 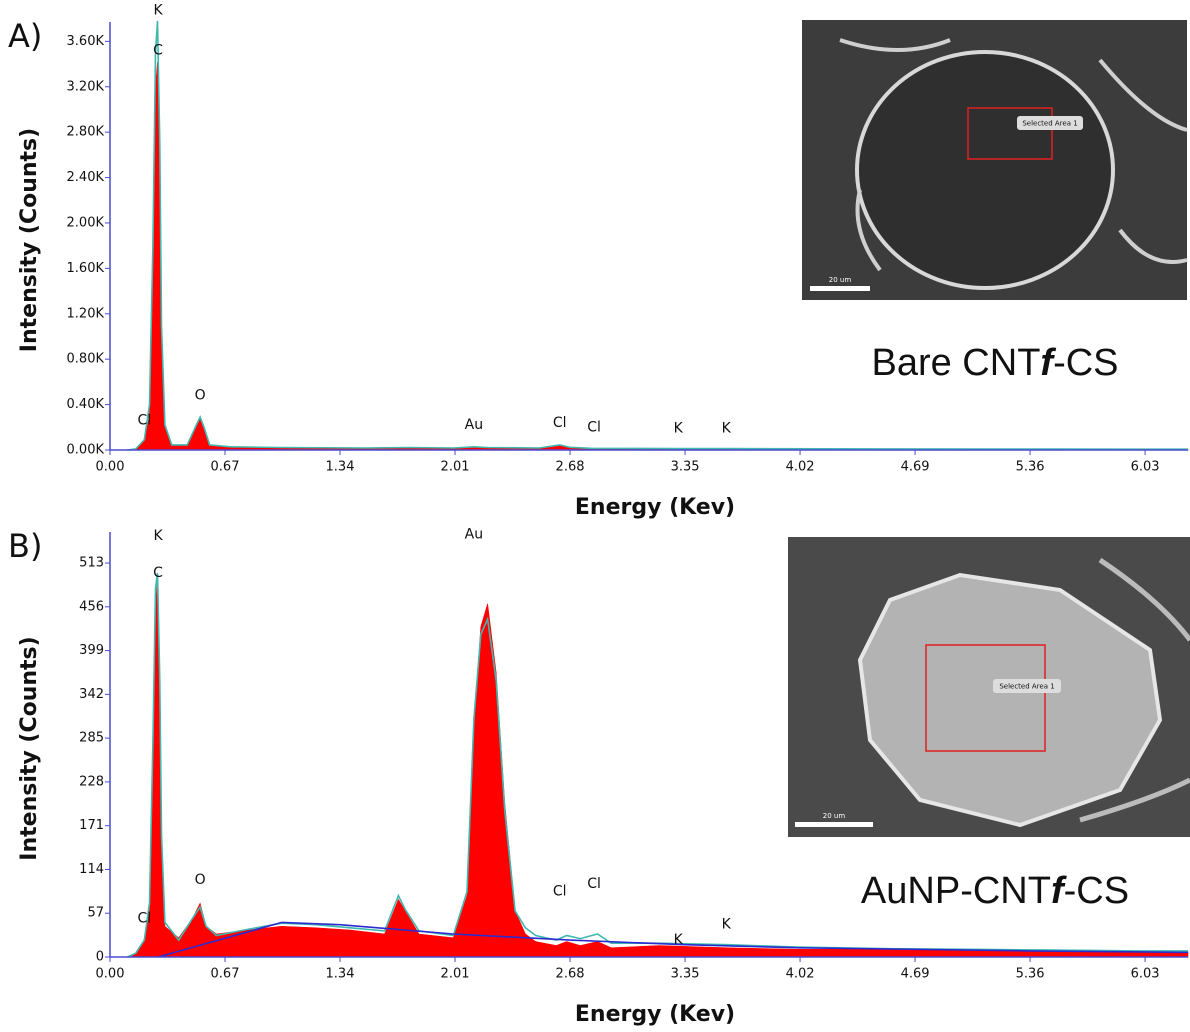 I want to click on spectrum-line, so click(x=673, y=939).